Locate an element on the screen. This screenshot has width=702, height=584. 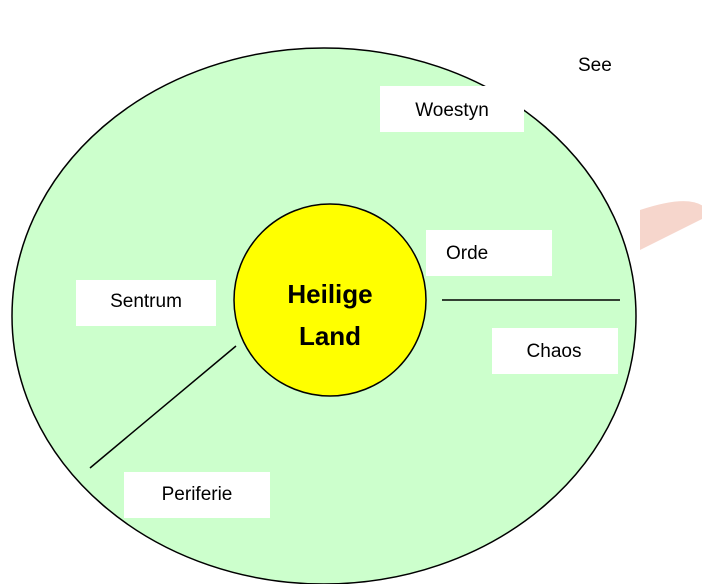
center-label: Heilige is located at coordinates (329, 294).